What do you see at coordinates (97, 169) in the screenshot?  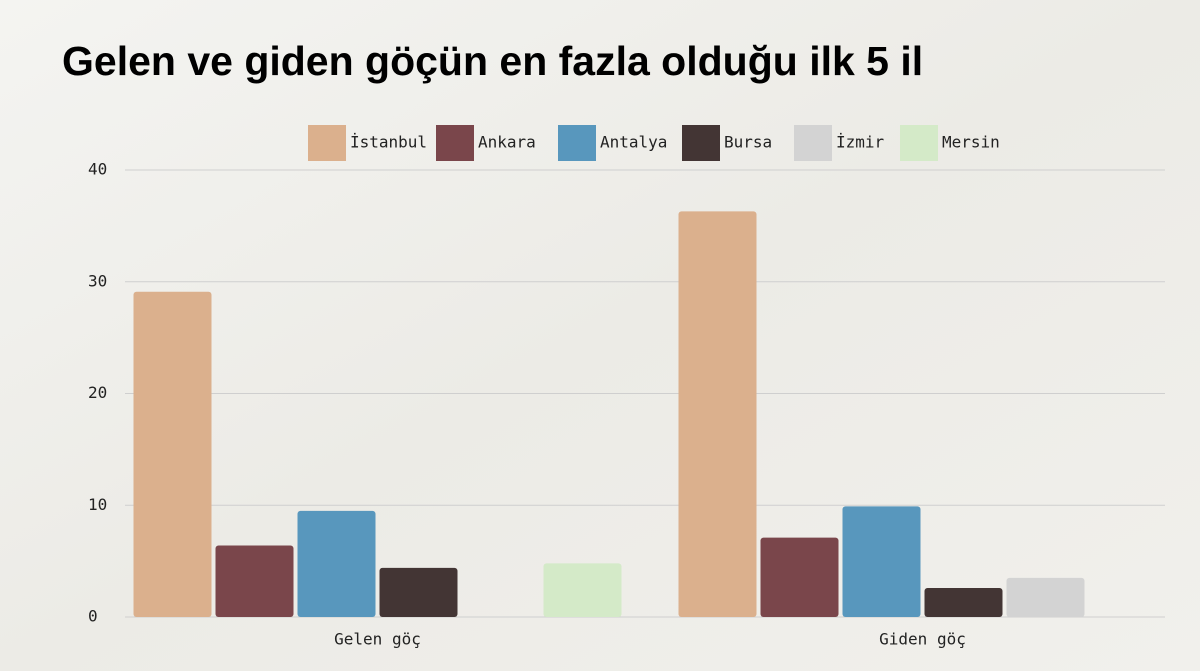 I see `y-tick-label: 40` at bounding box center [97, 169].